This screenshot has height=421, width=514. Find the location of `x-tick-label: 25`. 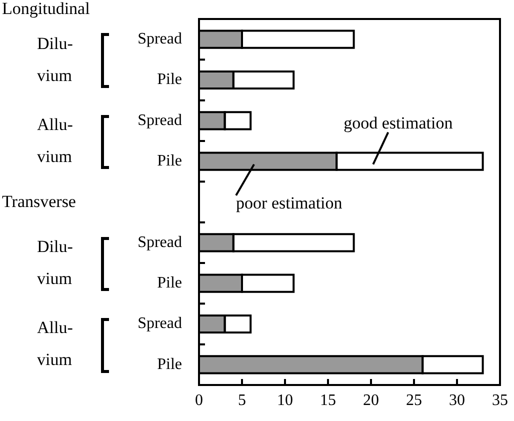

x-tick-label: 25 is located at coordinates (414, 400).